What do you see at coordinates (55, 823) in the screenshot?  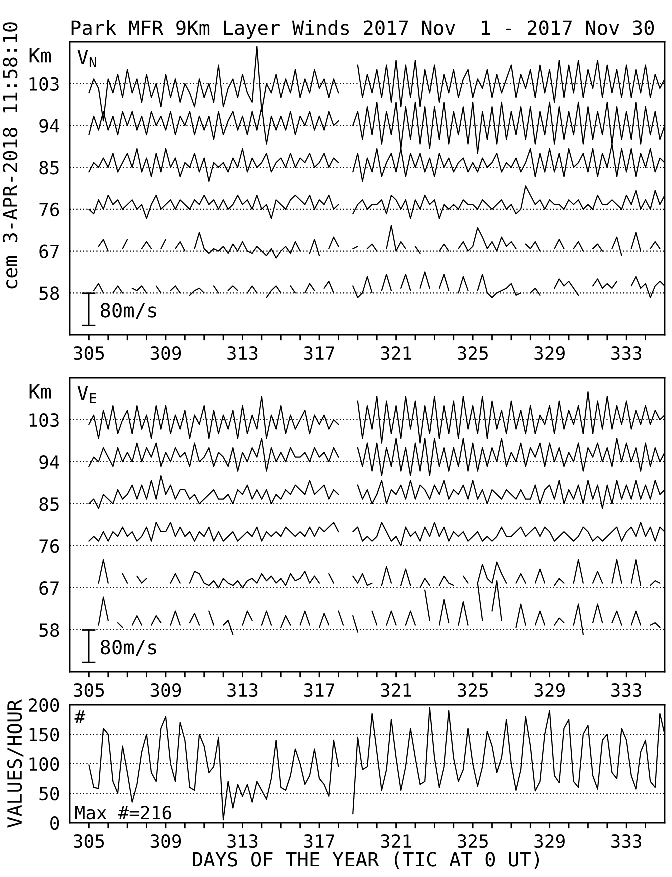 I see `y-tick-label: 0` at bounding box center [55, 823].